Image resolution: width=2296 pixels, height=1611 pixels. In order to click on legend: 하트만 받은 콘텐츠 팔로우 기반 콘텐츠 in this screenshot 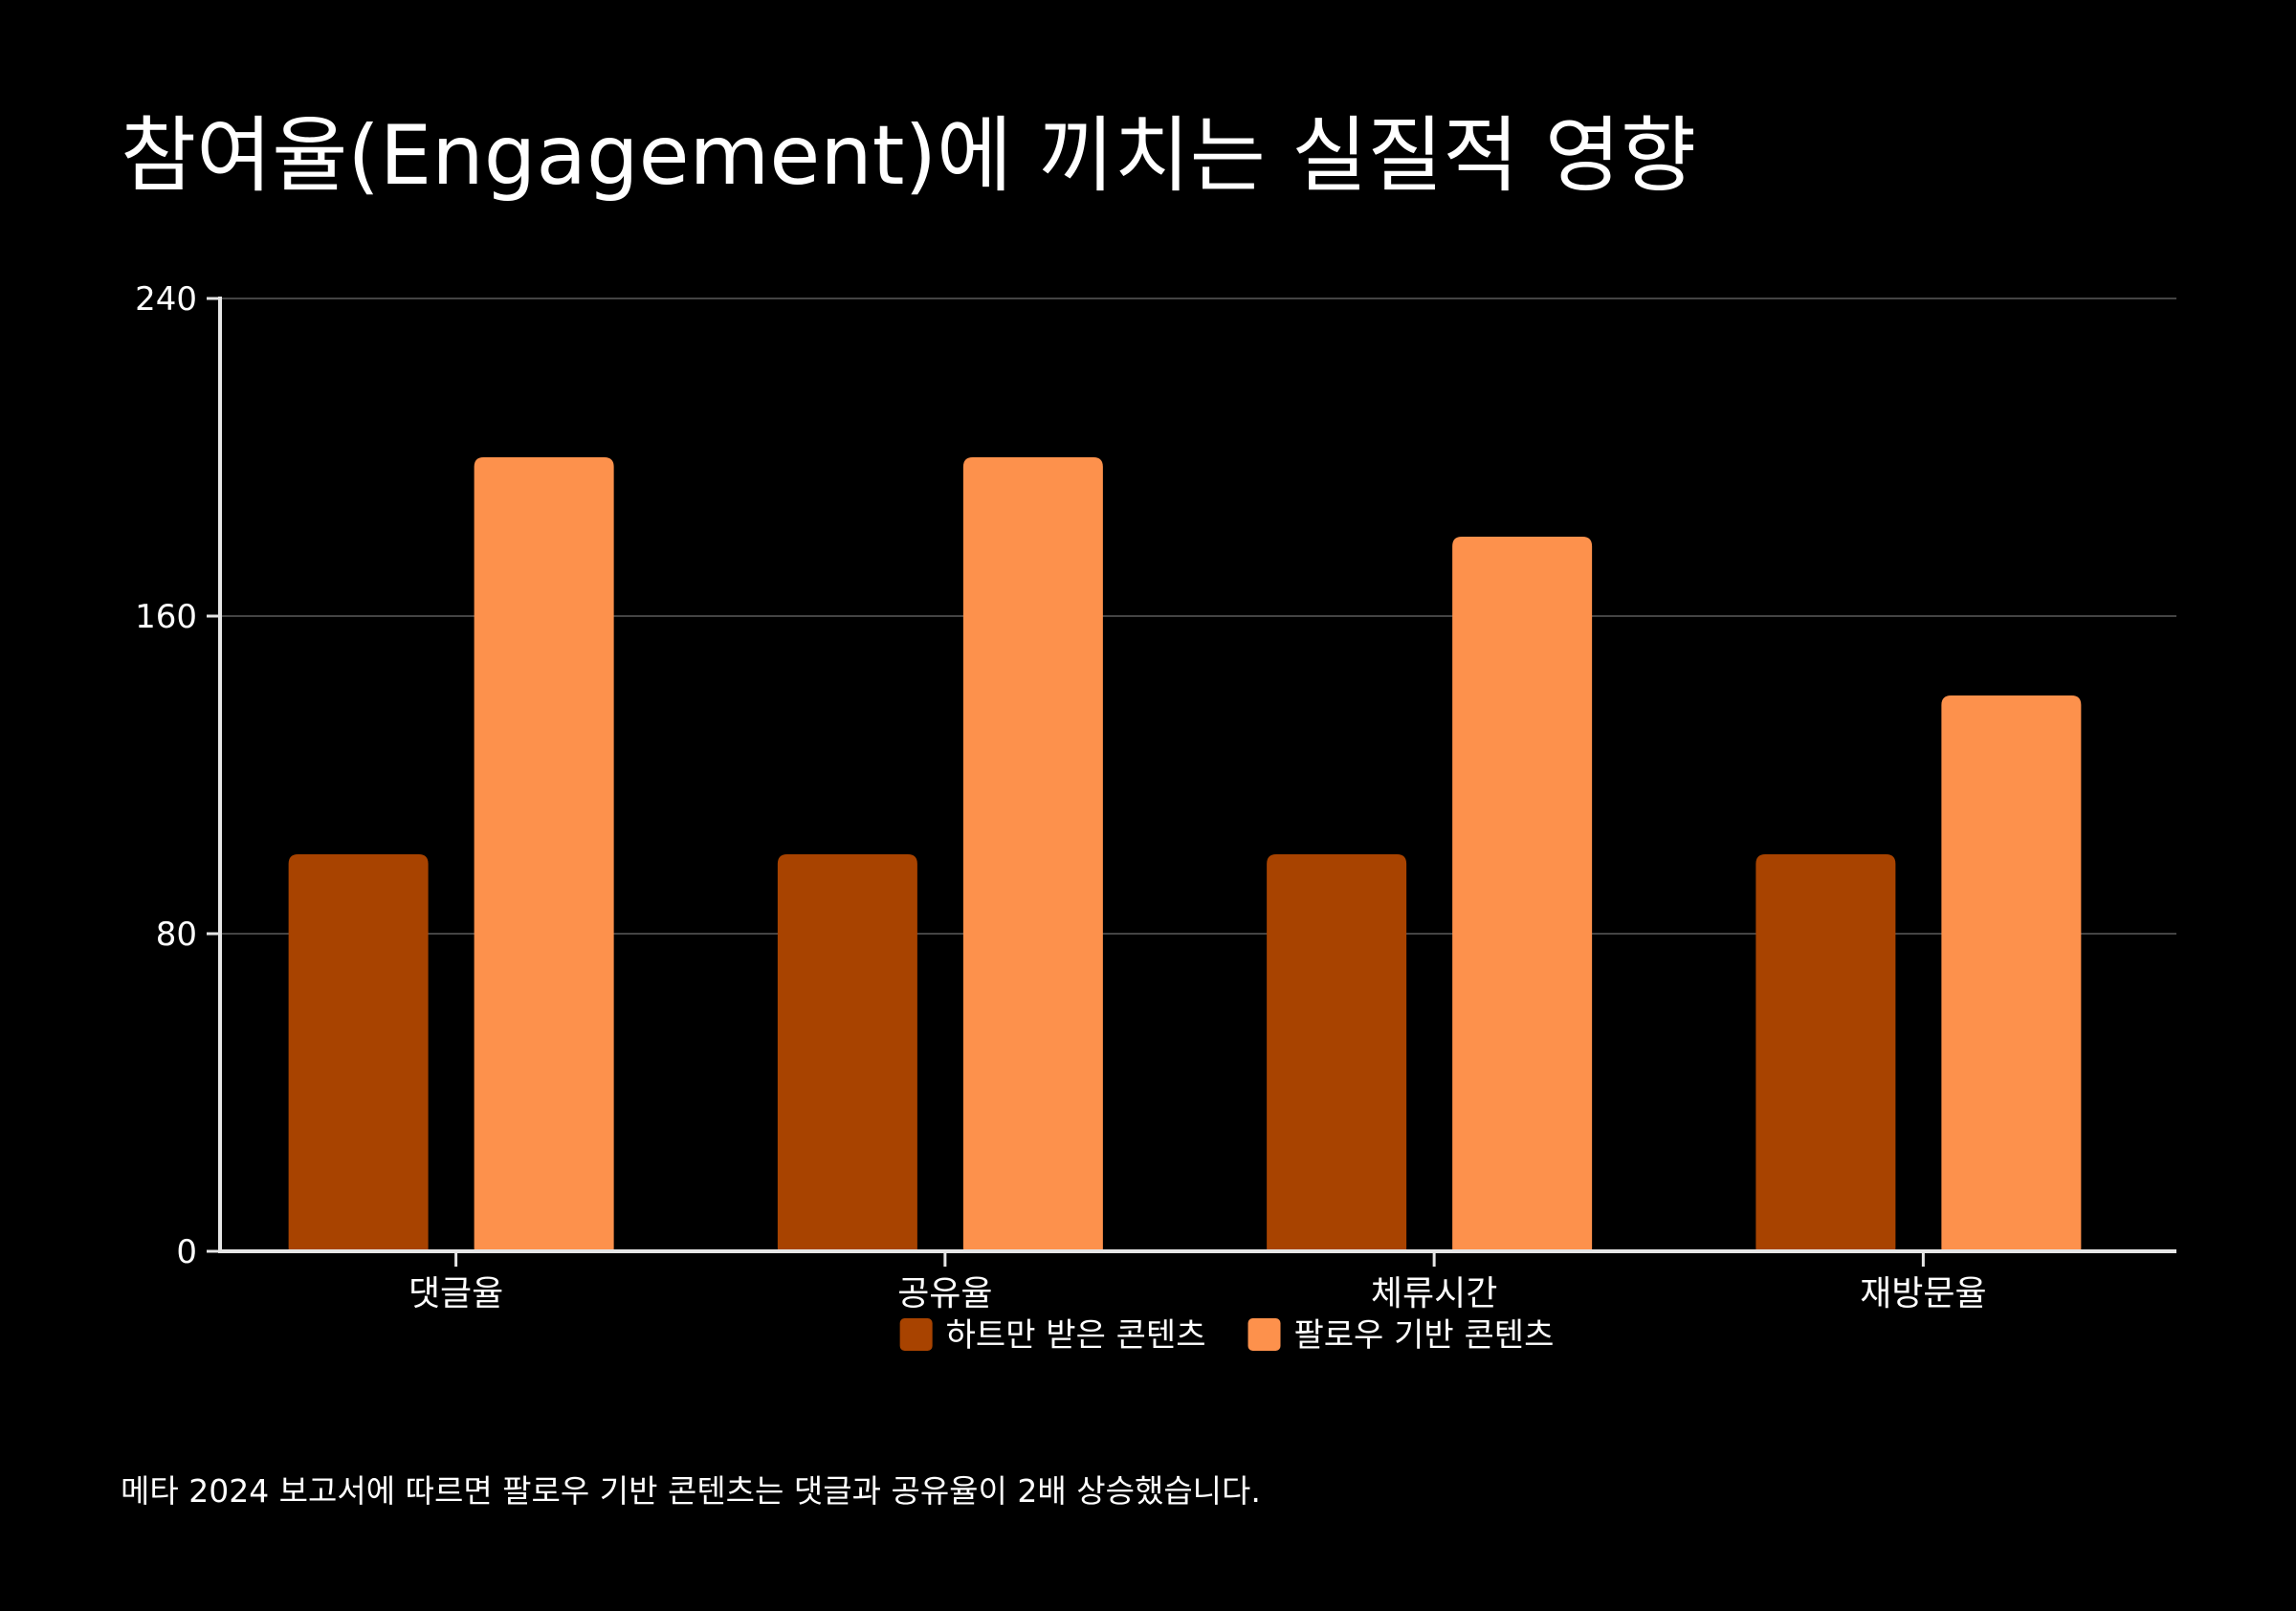, I will do `click(1227, 1335)`.